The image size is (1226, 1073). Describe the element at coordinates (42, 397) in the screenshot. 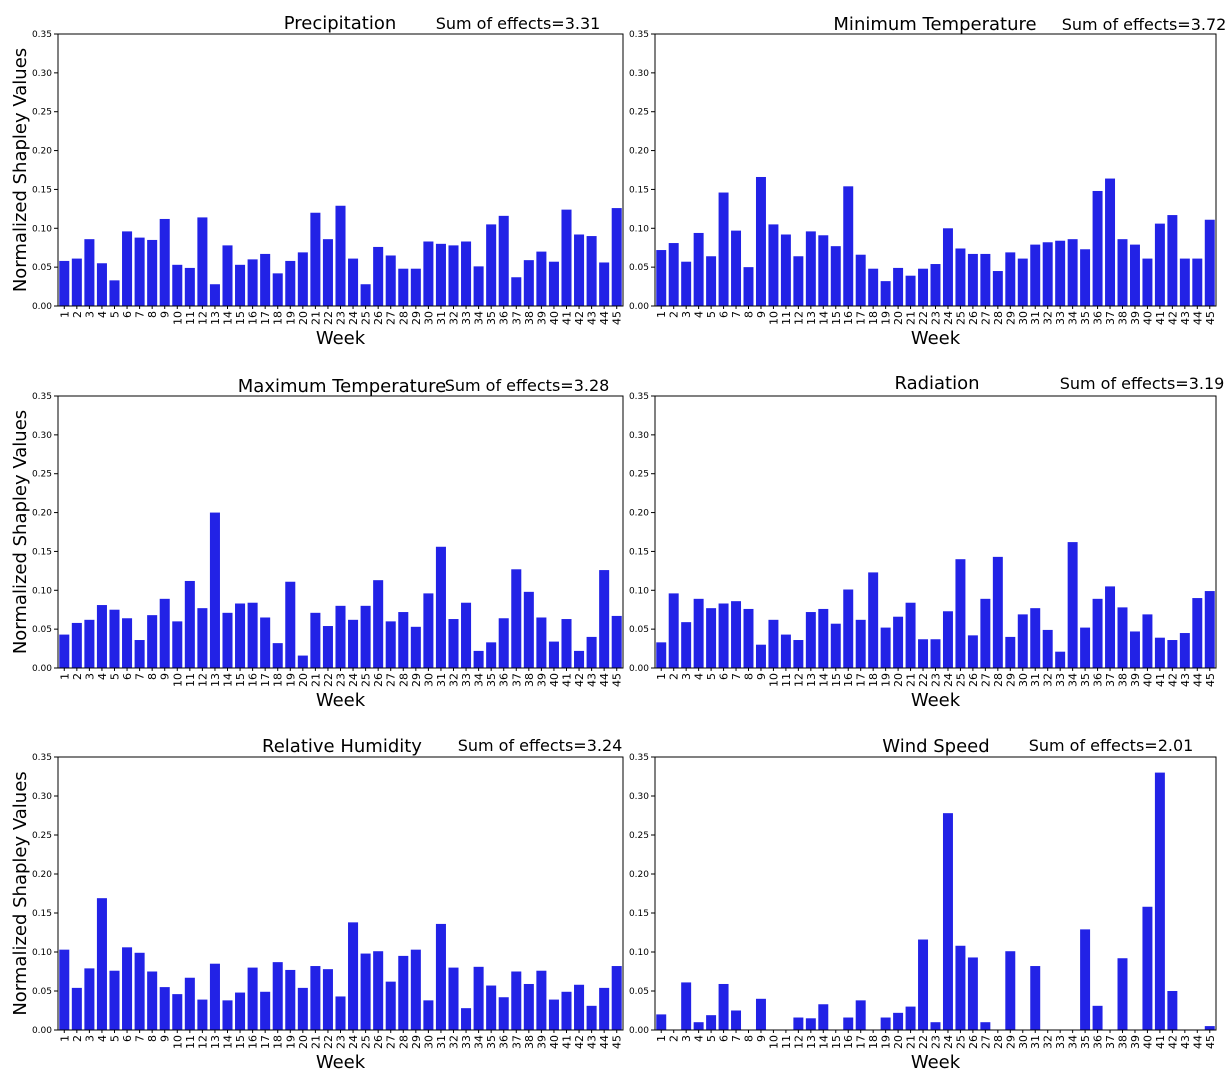

I see `y-tick-label: 0.35` at that location.